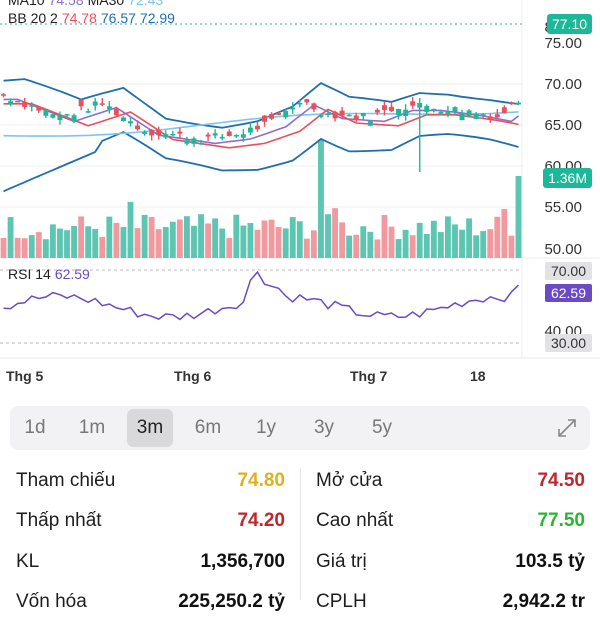 The height and width of the screenshot is (623, 600). Describe the element at coordinates (382, 427) in the screenshot. I see `tab-5y: 5y` at that location.